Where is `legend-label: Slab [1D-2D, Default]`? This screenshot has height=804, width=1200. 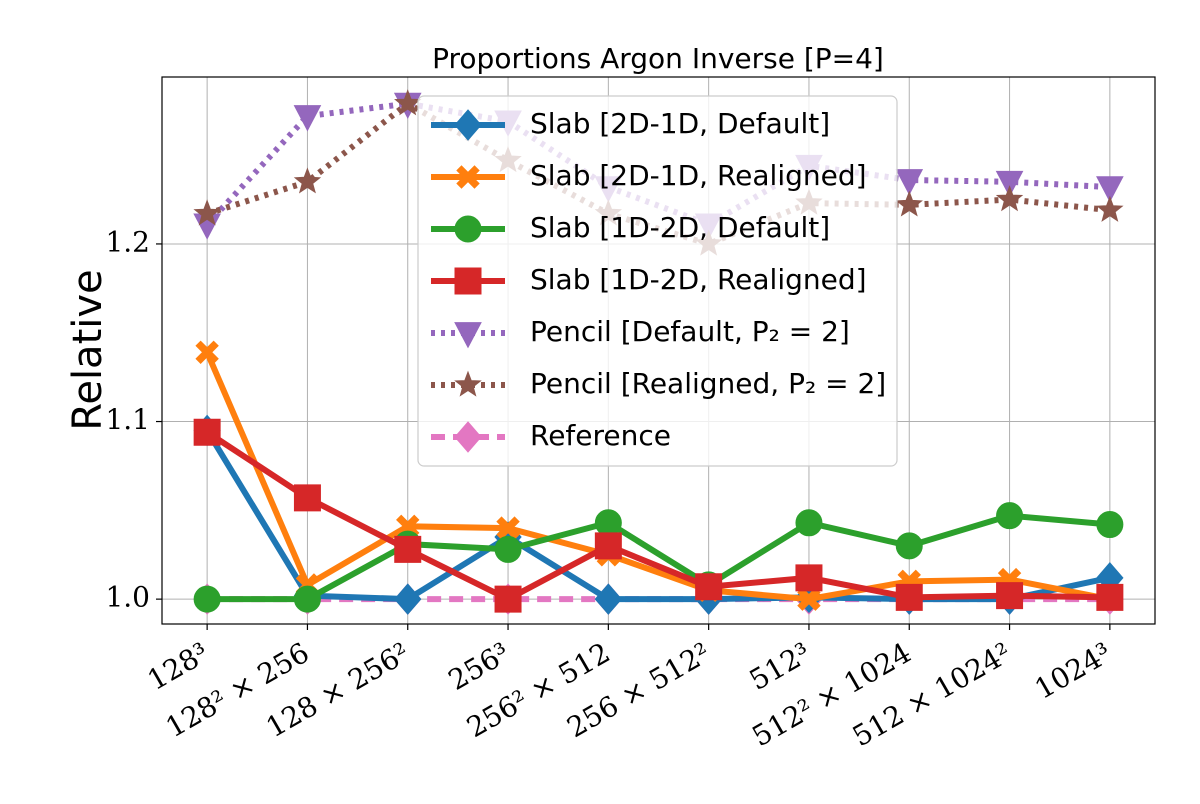
legend-label: Slab [1D-2D, Default] is located at coordinates (680, 227).